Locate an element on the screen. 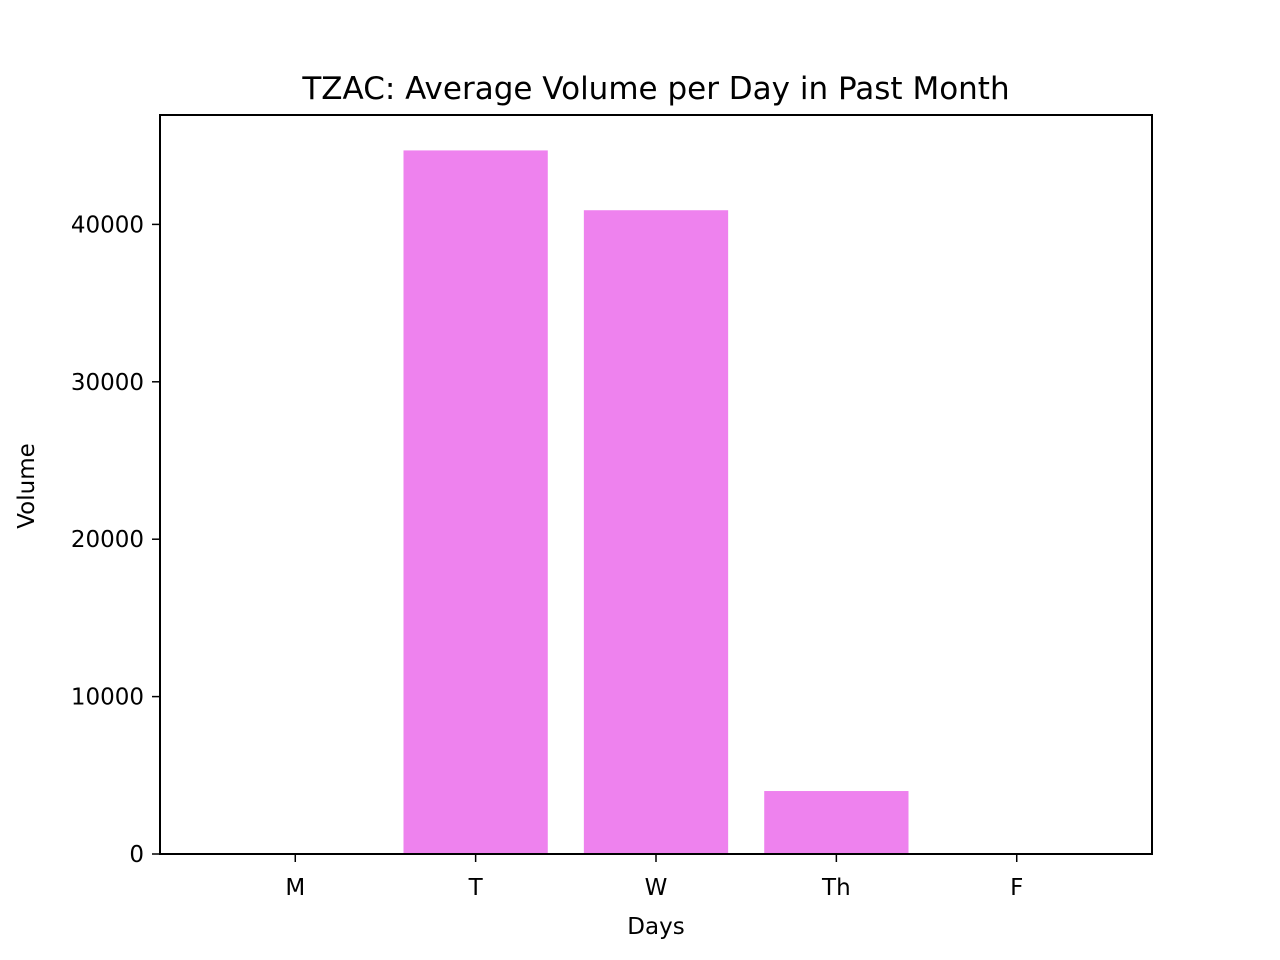  x-axis-label: Days is located at coordinates (655, 927).